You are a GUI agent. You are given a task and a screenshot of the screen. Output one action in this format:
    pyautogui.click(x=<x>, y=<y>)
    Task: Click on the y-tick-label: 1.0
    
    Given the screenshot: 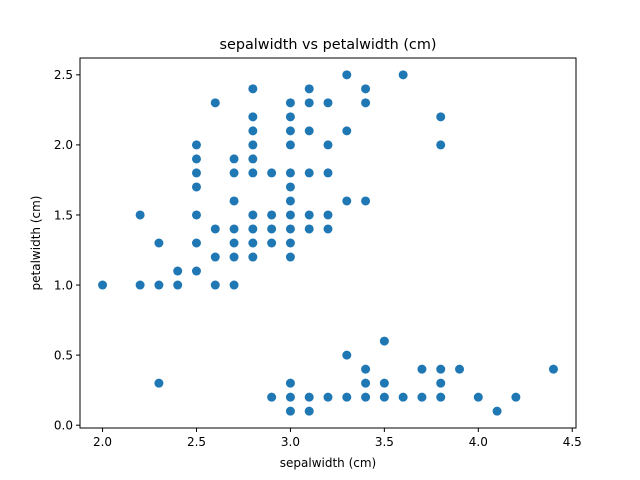 What is the action you would take?
    pyautogui.click(x=63, y=285)
    